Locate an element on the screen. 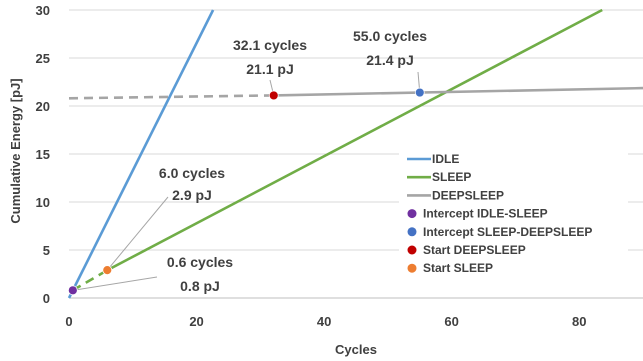 The height and width of the screenshot is (361, 643). marker-start-sleep is located at coordinates (107, 270).